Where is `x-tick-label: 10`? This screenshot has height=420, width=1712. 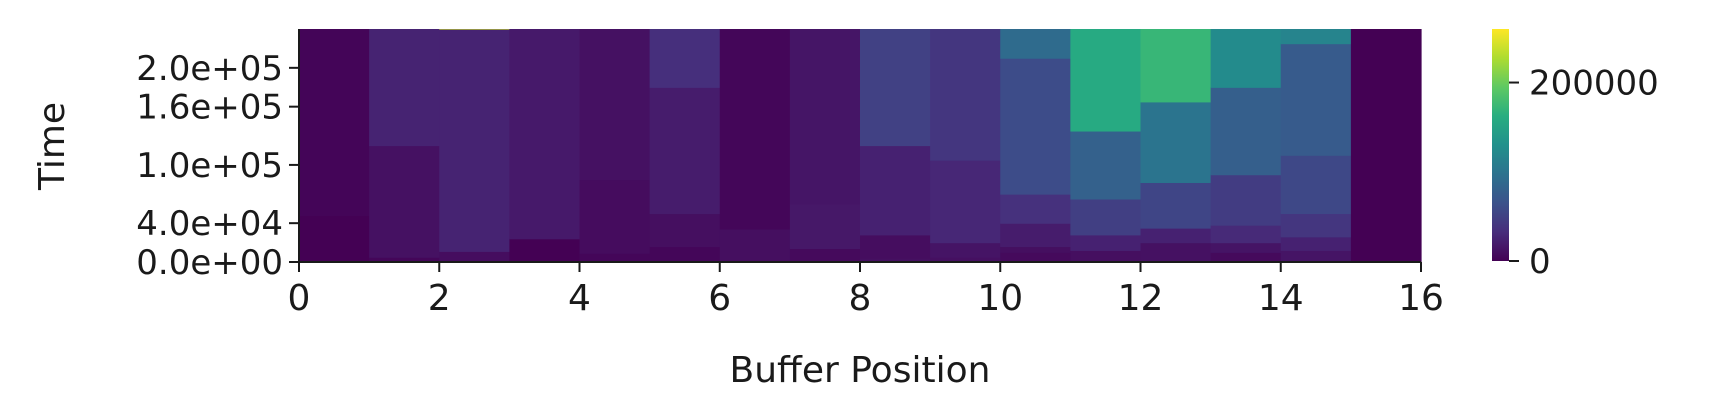
x-tick-label: 10 is located at coordinates (1000, 298).